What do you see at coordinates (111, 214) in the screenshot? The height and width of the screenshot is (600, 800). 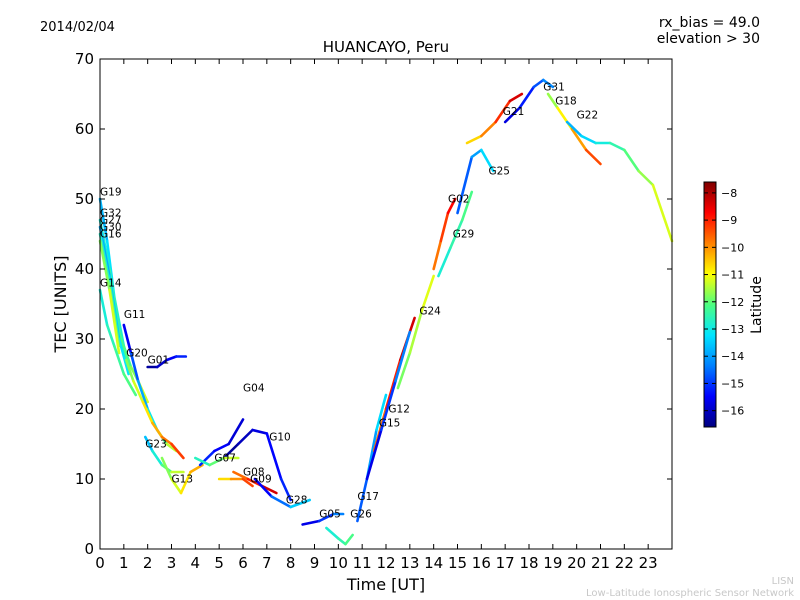 I see `prn-label-g32: G32` at bounding box center [111, 214].